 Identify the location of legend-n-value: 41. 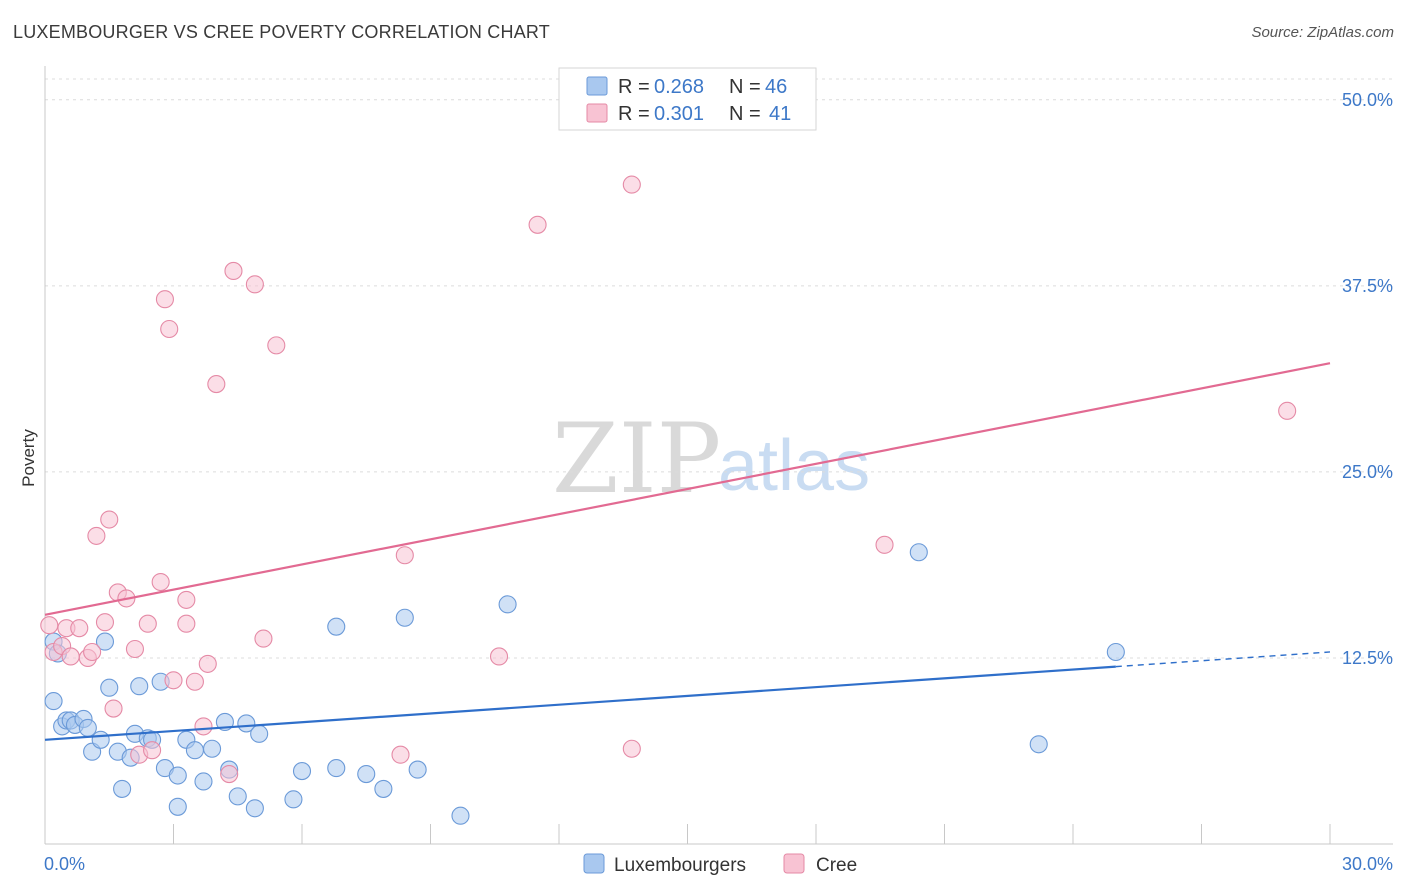
(780, 114).